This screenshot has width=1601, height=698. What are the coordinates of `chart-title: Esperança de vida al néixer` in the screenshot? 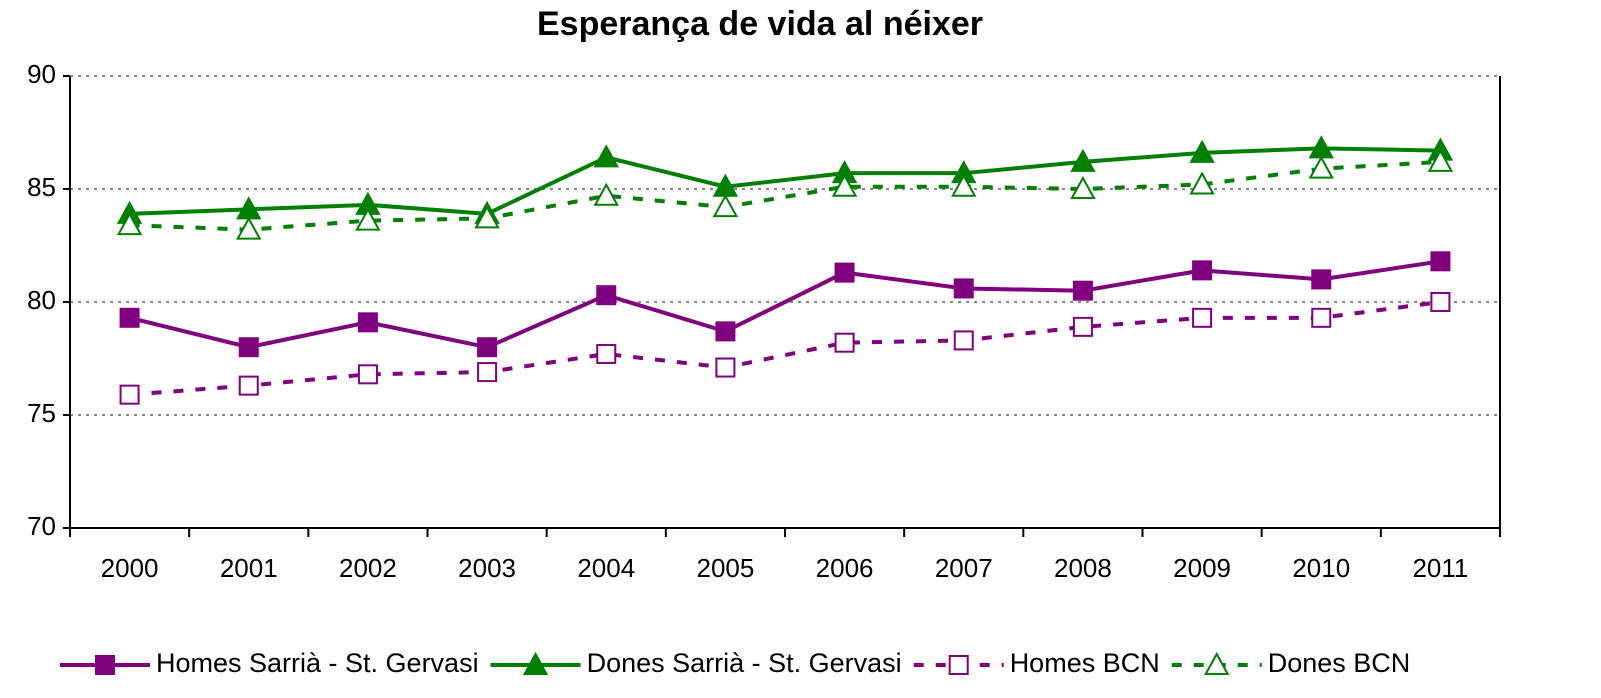 It's located at (760, 24).